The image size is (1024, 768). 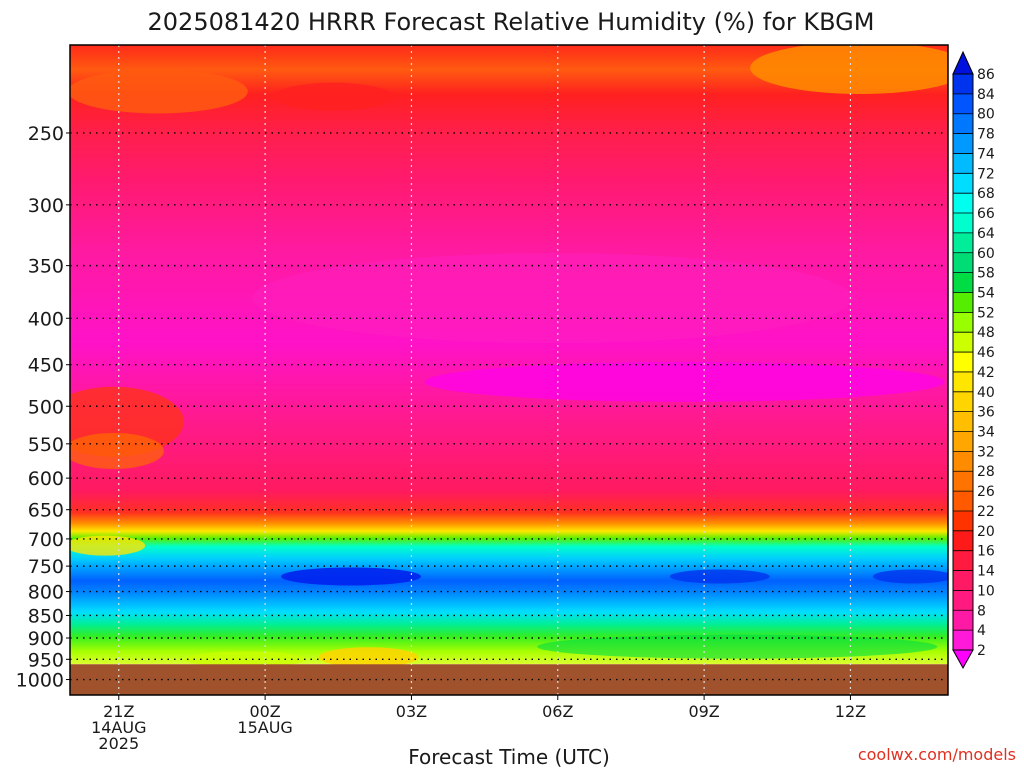 I want to click on y-tick-label: 500, so click(x=46, y=407).